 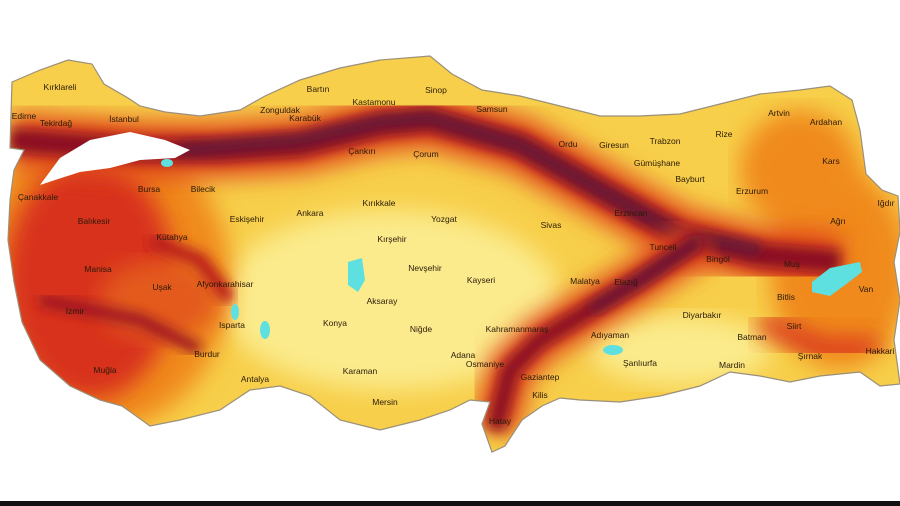 I want to click on province-label: Ordu, so click(x=568, y=144).